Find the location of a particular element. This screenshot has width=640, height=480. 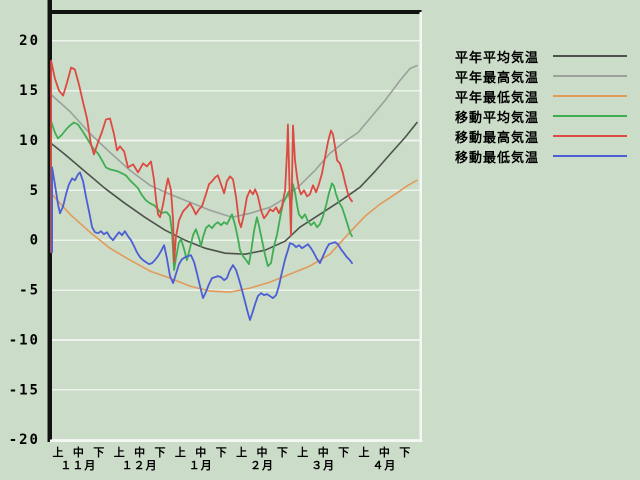

legend-label-normal-min: 平年最低気温 is located at coordinates (497, 98).